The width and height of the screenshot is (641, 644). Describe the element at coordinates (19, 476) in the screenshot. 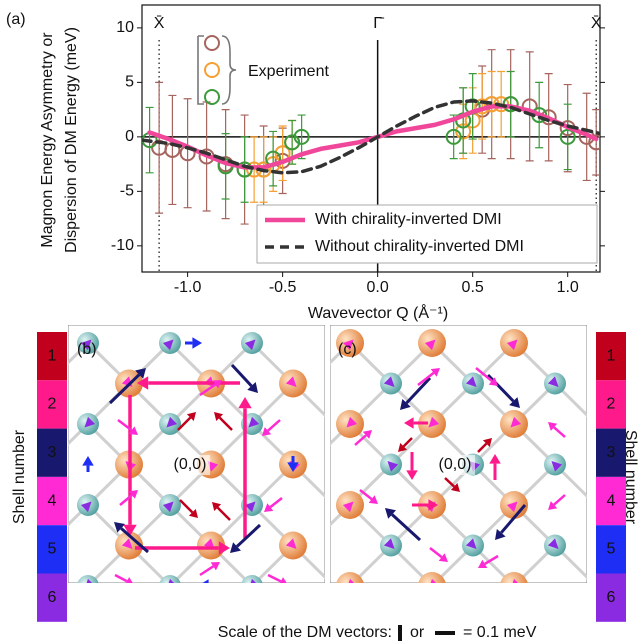

I see `colorbar-title: Shell number` at that location.